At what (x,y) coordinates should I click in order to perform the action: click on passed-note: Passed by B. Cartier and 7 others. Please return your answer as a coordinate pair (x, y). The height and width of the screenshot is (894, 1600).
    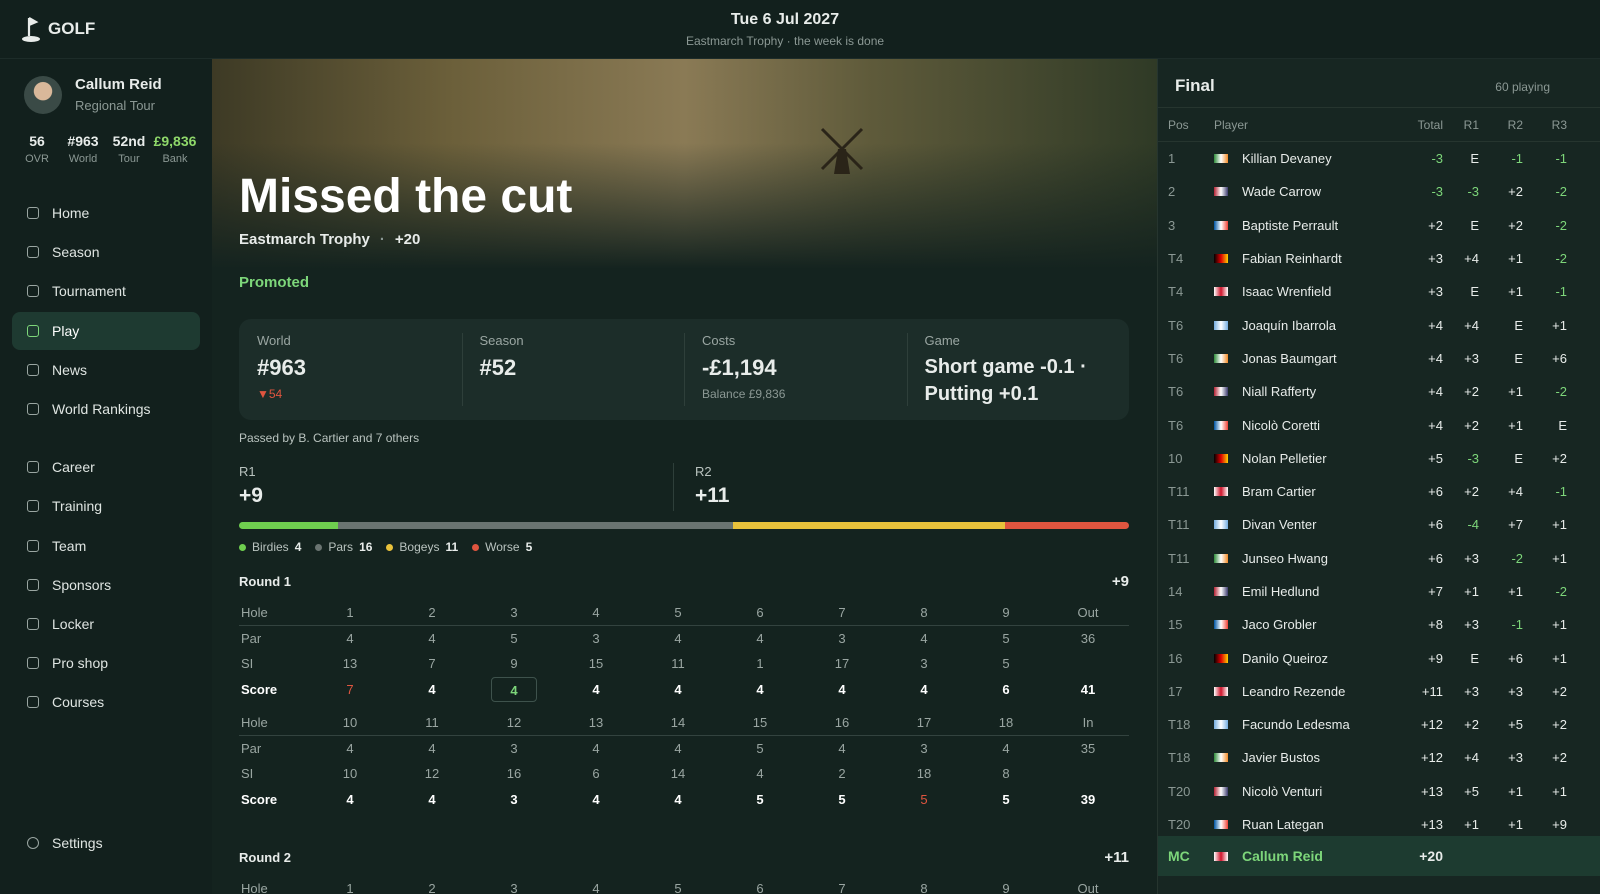
    Looking at the image, I should click on (329, 438).